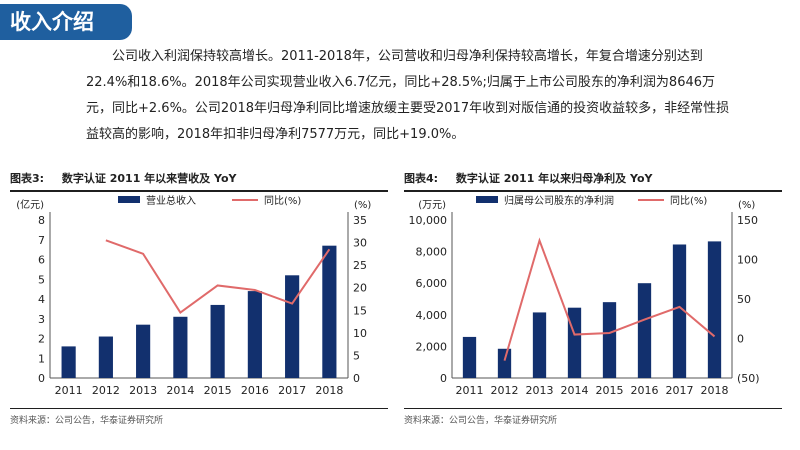 The image size is (800, 450). Describe the element at coordinates (432, 205) in the screenshot. I see `left-axis-unit: (万元)` at that location.